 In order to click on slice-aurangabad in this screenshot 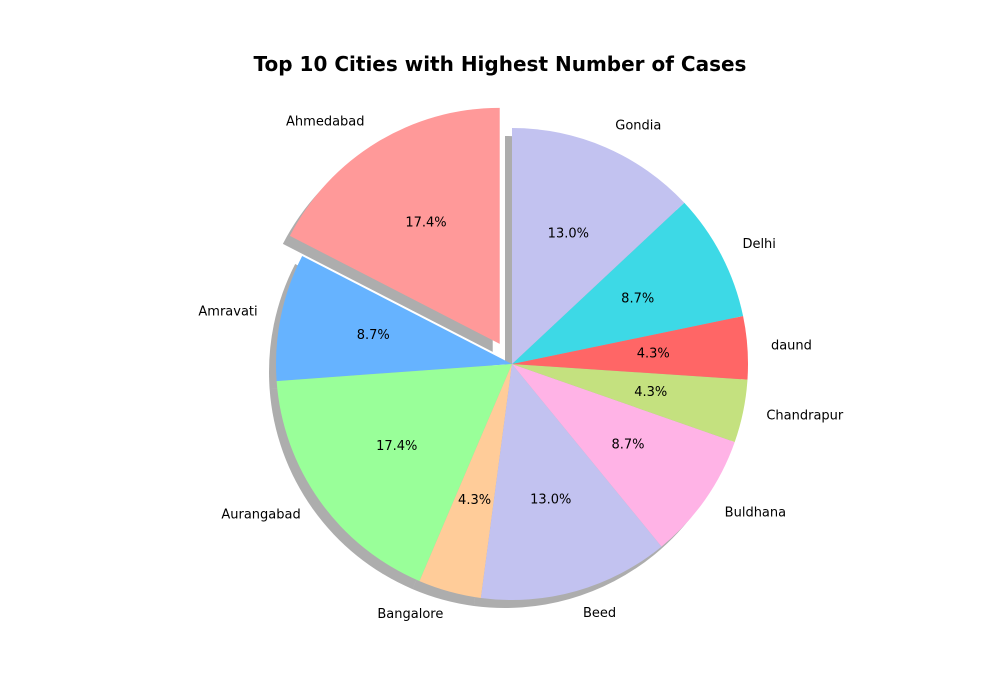, I will do `click(394, 473)`.